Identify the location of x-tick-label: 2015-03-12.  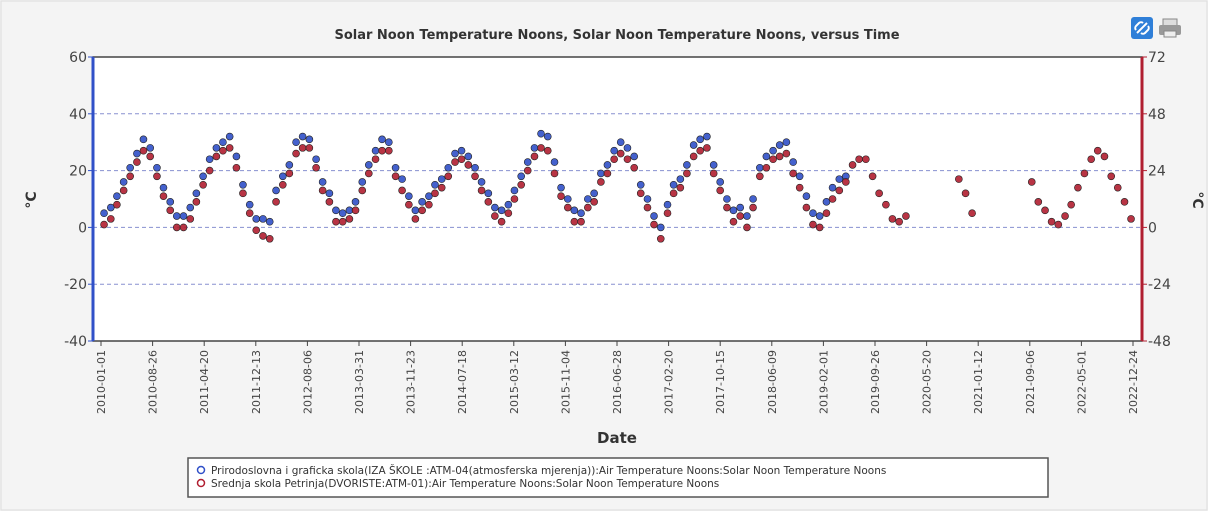
(514, 382).